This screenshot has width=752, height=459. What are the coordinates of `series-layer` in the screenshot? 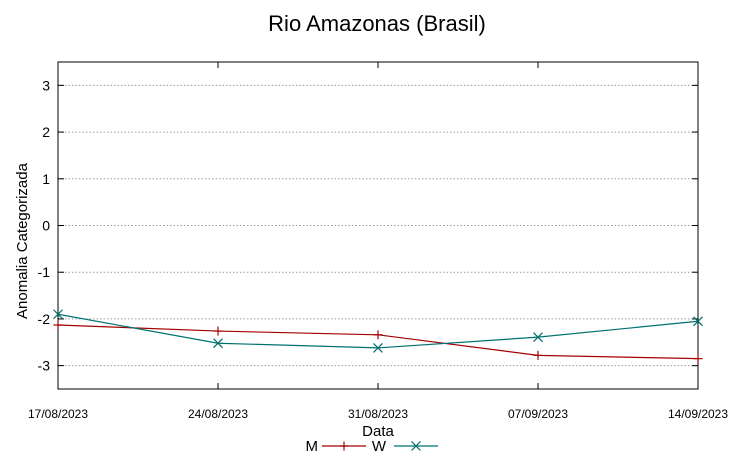 It's located at (378, 336).